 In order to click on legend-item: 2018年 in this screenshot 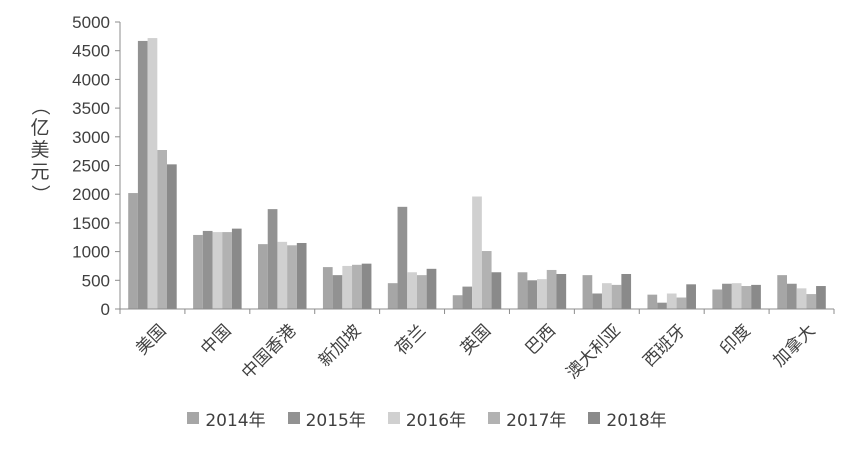, I will do `click(627, 418)`.